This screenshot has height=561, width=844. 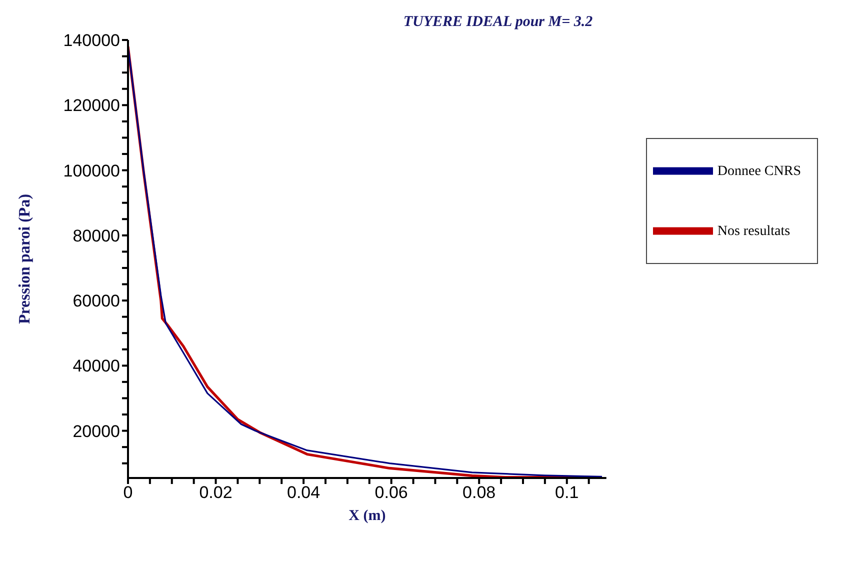 I want to click on x-tick-label: 0.04, so click(x=303, y=492).